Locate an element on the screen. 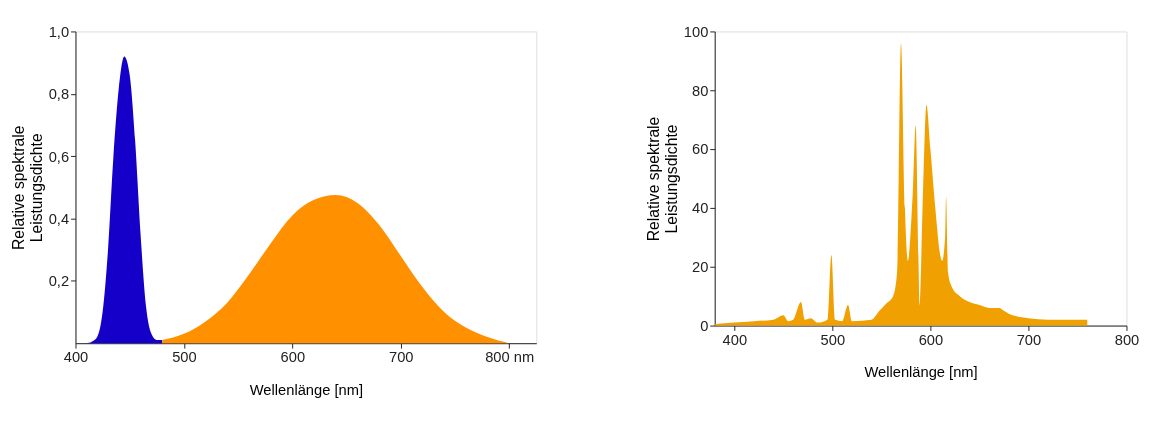 The image size is (1150, 425). y-tick-label: 60 is located at coordinates (700, 149).